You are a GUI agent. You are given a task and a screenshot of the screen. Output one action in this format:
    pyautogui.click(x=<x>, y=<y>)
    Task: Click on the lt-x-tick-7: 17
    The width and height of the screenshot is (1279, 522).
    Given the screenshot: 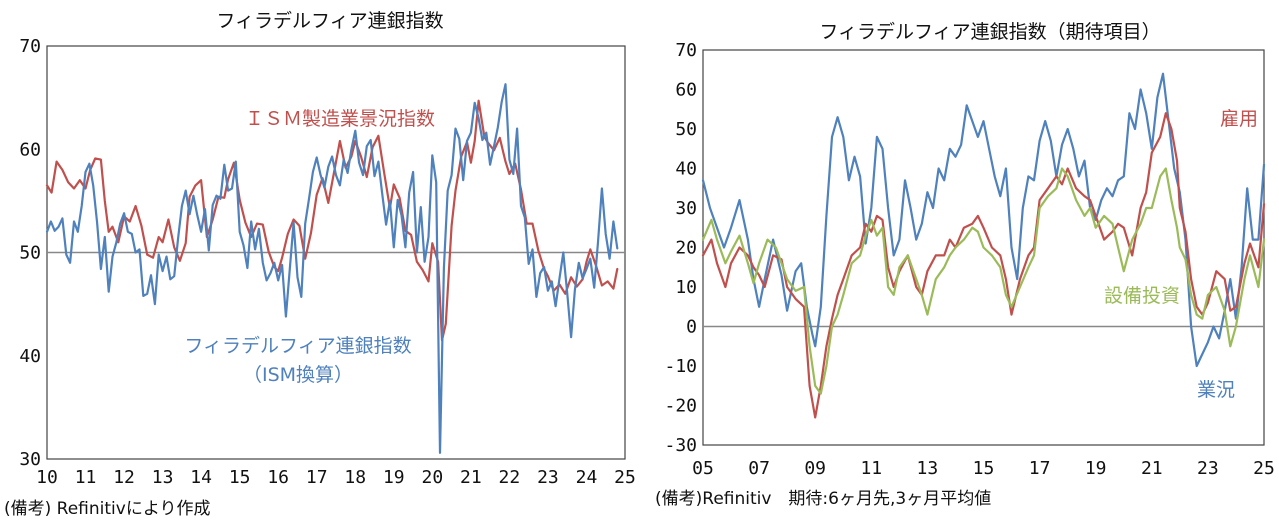 What is the action you would take?
    pyautogui.click(x=317, y=477)
    